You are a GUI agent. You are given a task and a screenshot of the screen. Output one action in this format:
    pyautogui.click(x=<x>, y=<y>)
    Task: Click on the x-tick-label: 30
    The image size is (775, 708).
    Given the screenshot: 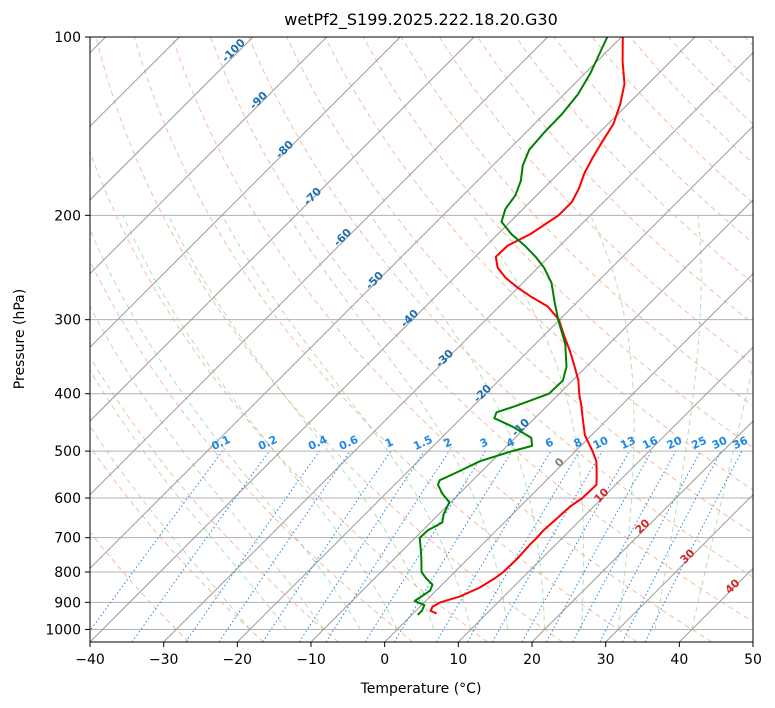 What is the action you would take?
    pyautogui.click(x=606, y=660)
    